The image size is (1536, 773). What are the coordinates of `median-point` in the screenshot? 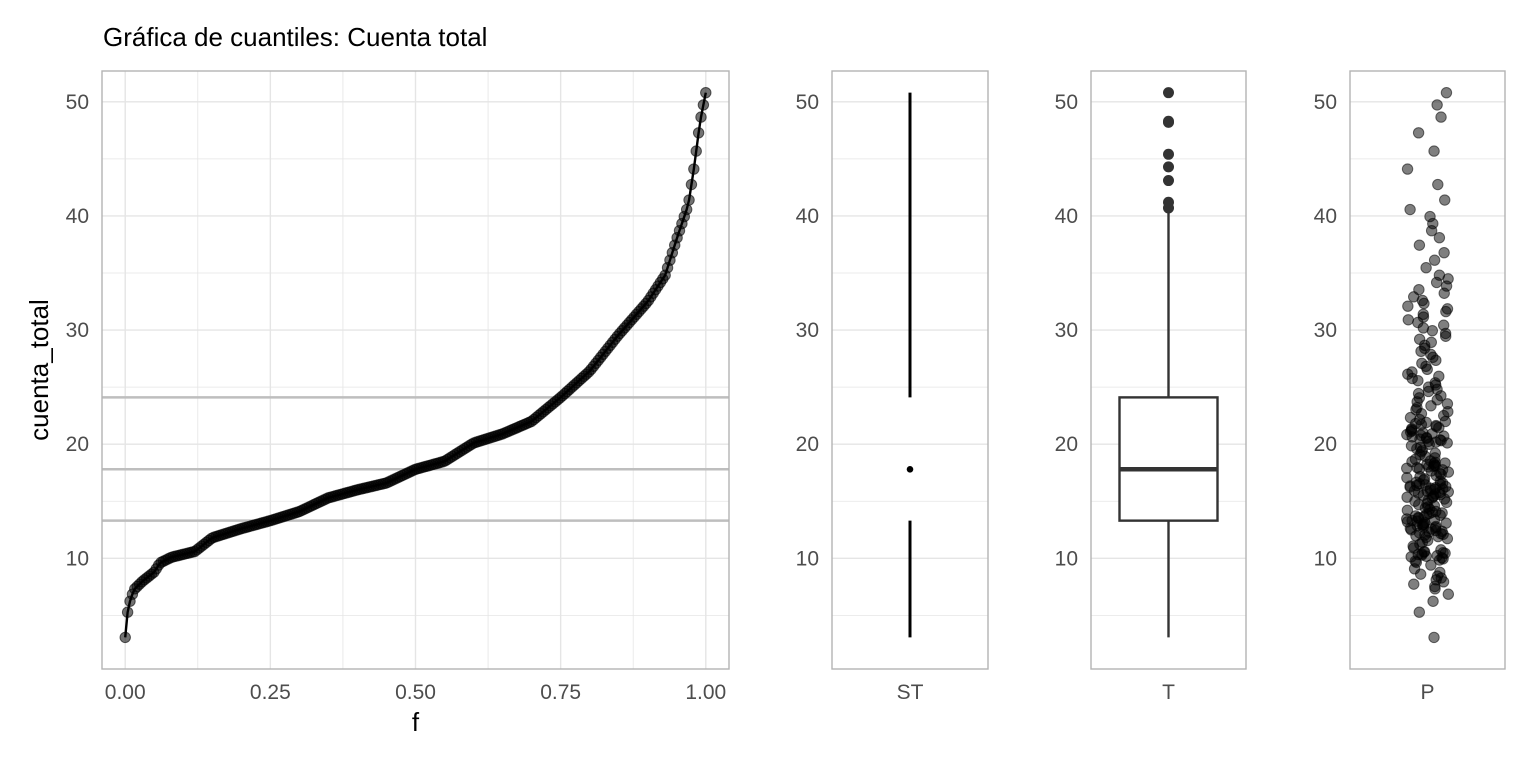 It's located at (910, 469).